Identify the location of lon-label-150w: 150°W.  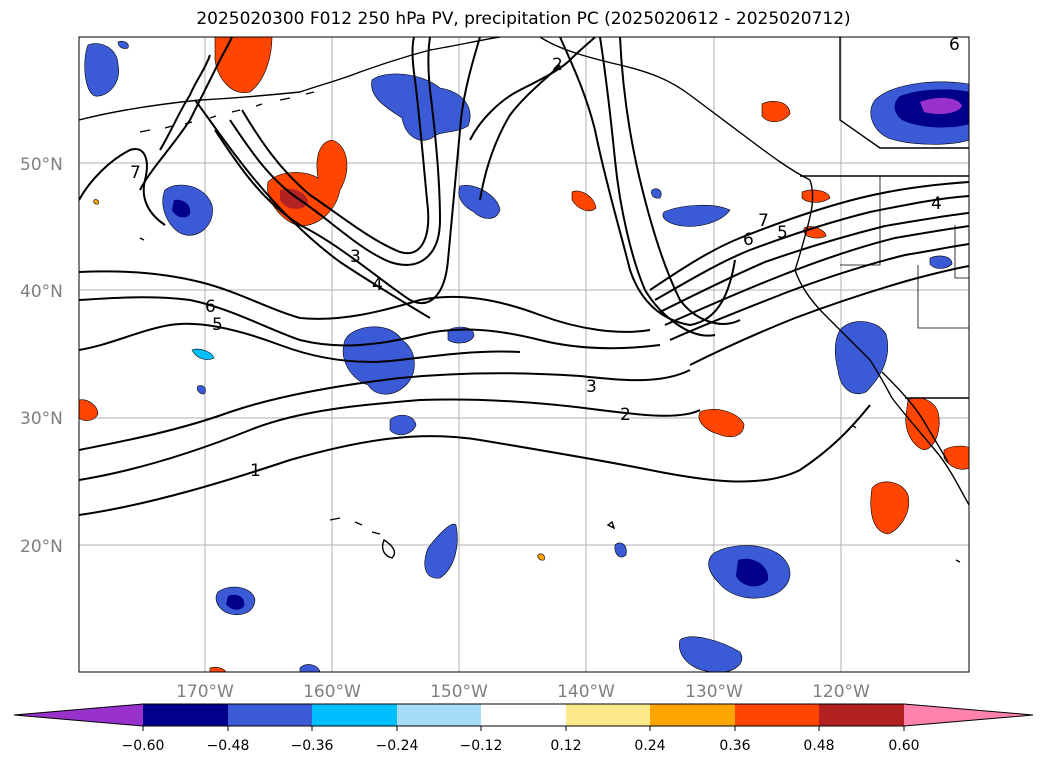
(459, 692).